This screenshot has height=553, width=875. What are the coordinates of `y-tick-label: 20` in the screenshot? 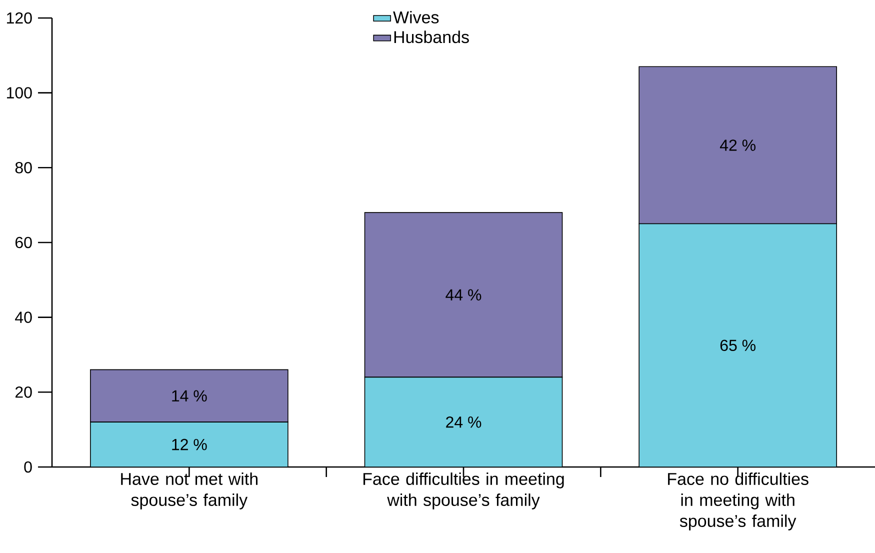 It's located at (23, 392).